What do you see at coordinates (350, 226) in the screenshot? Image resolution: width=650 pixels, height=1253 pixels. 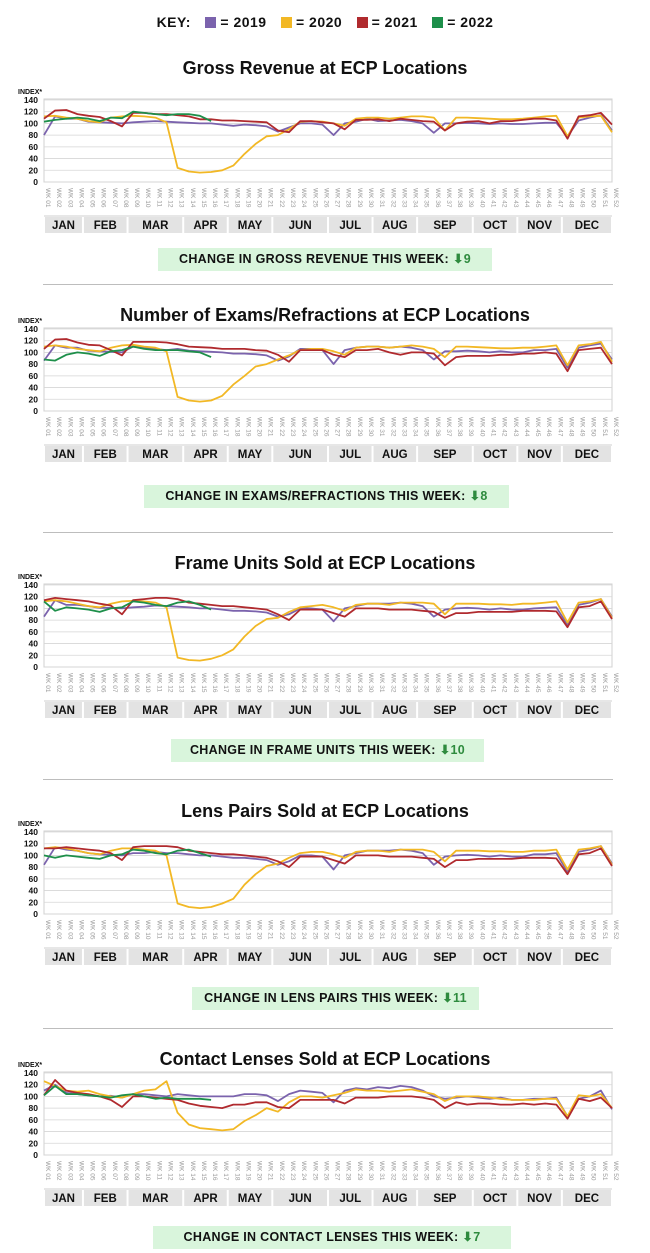 I see `month-label: JUL` at bounding box center [350, 226].